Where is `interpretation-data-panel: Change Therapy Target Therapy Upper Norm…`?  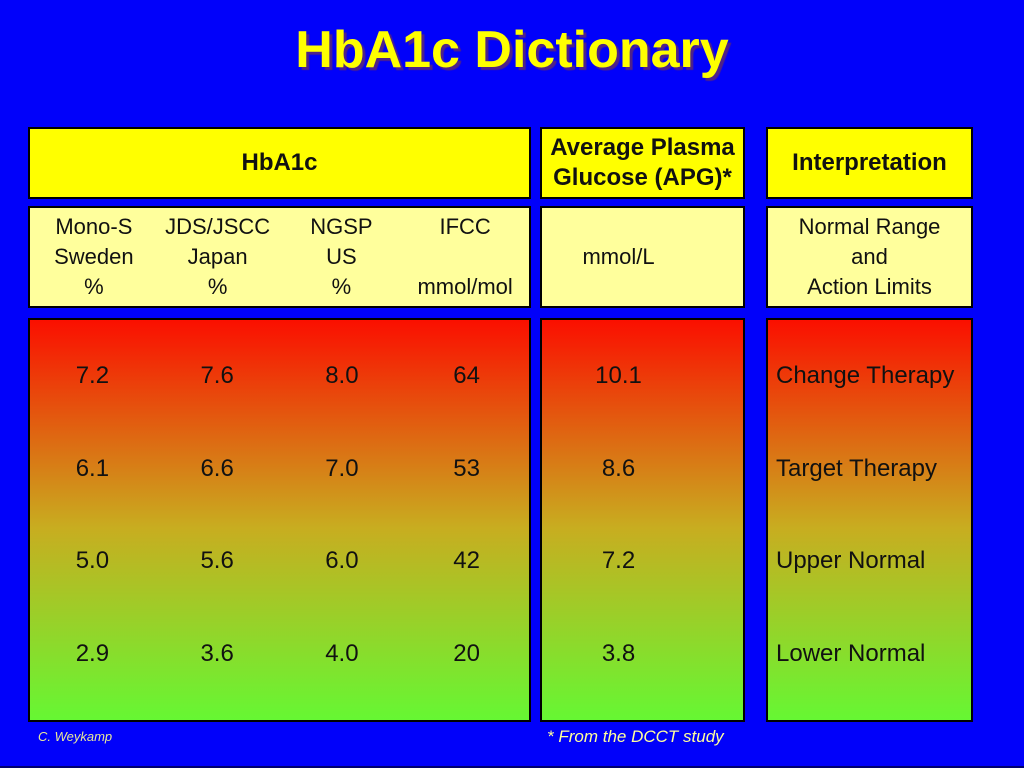
interpretation-data-panel: Change Therapy Target Therapy Upper Norm… is located at coordinates (869, 520).